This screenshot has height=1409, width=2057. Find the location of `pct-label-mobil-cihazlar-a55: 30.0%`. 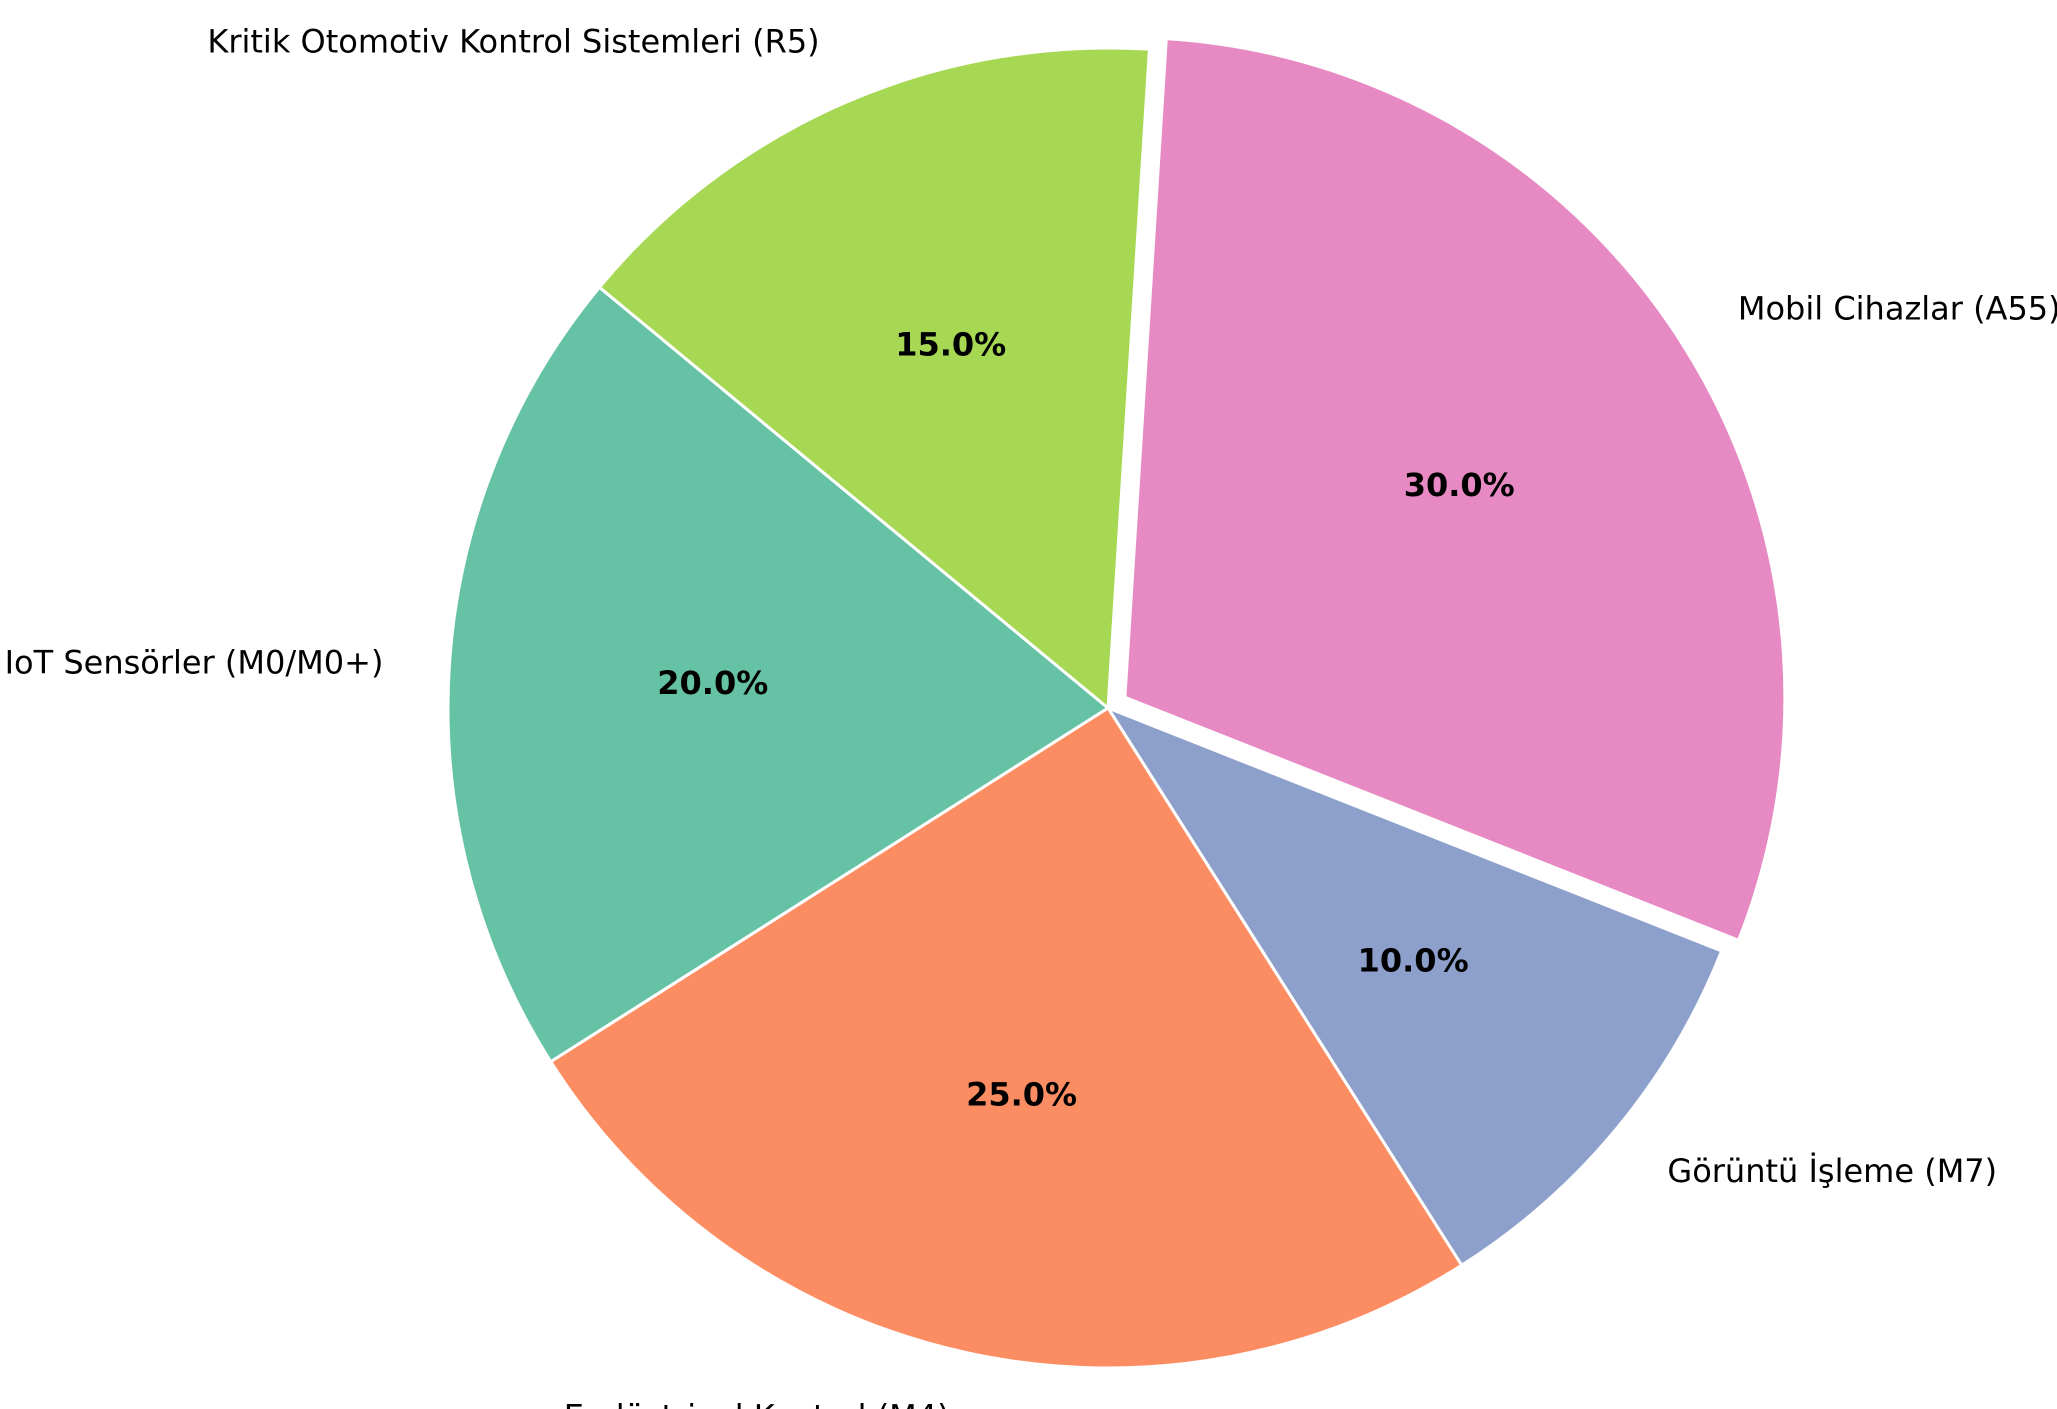

pct-label-mobil-cihazlar-a55: 30.0% is located at coordinates (1459, 485).